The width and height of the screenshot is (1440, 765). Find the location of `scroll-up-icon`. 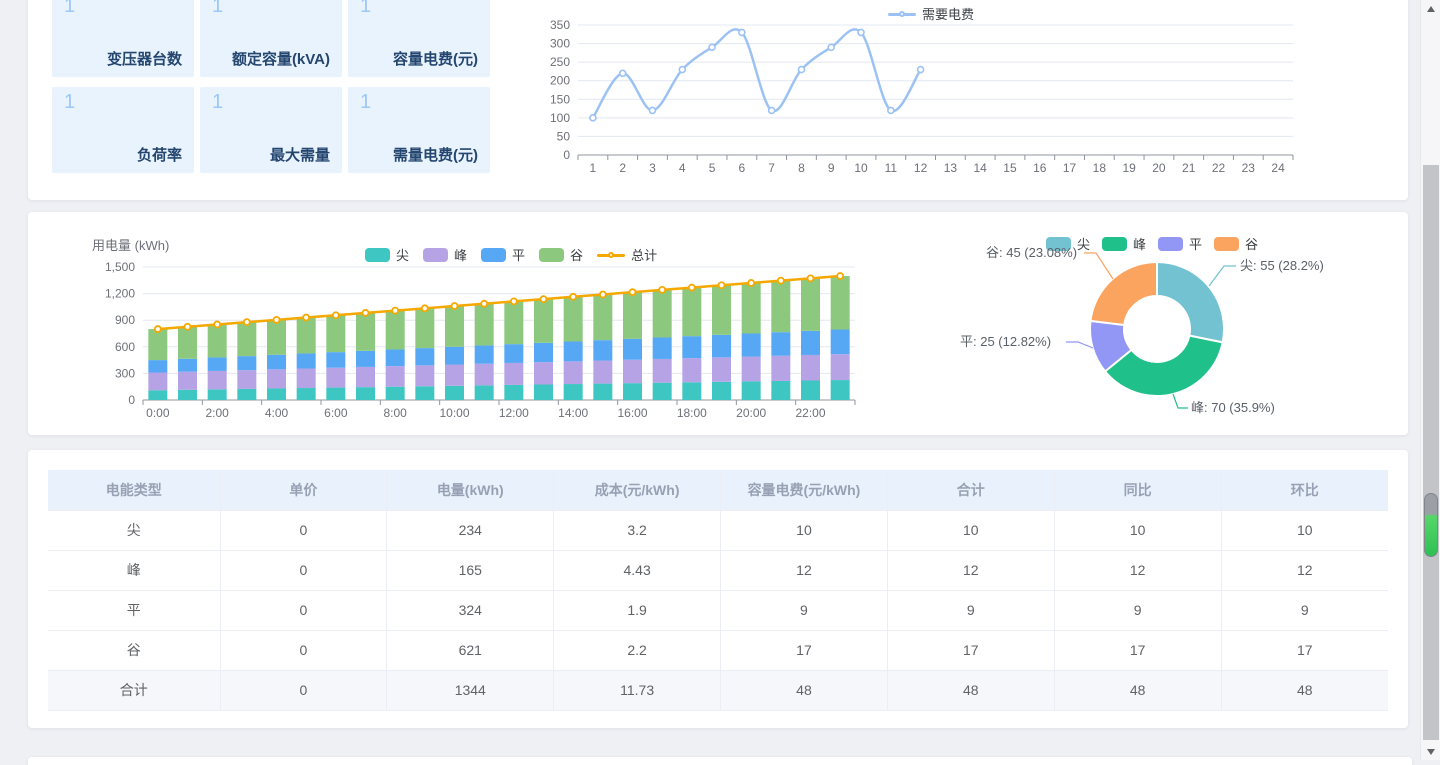

scroll-up-icon is located at coordinates (1431, 9).